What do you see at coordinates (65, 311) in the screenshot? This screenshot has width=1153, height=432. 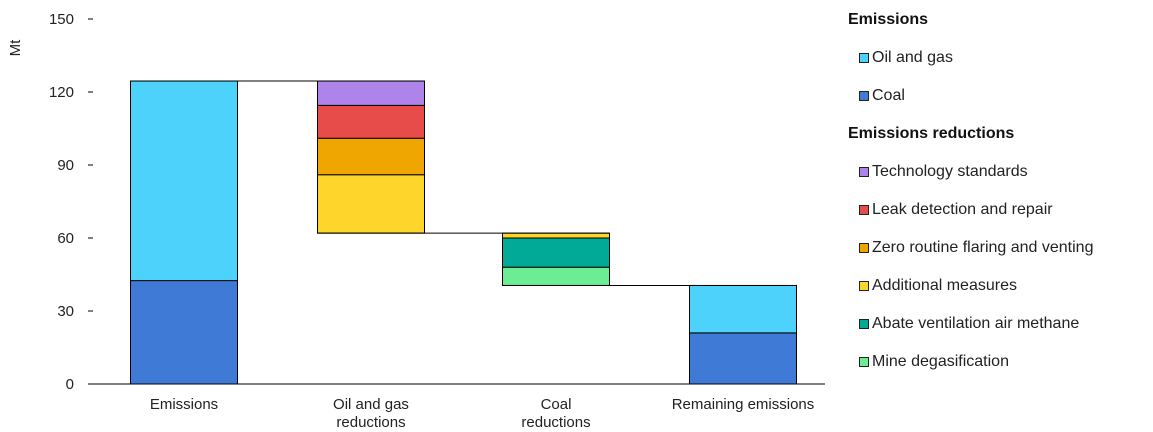 I see `y-tick-label: 30` at bounding box center [65, 311].